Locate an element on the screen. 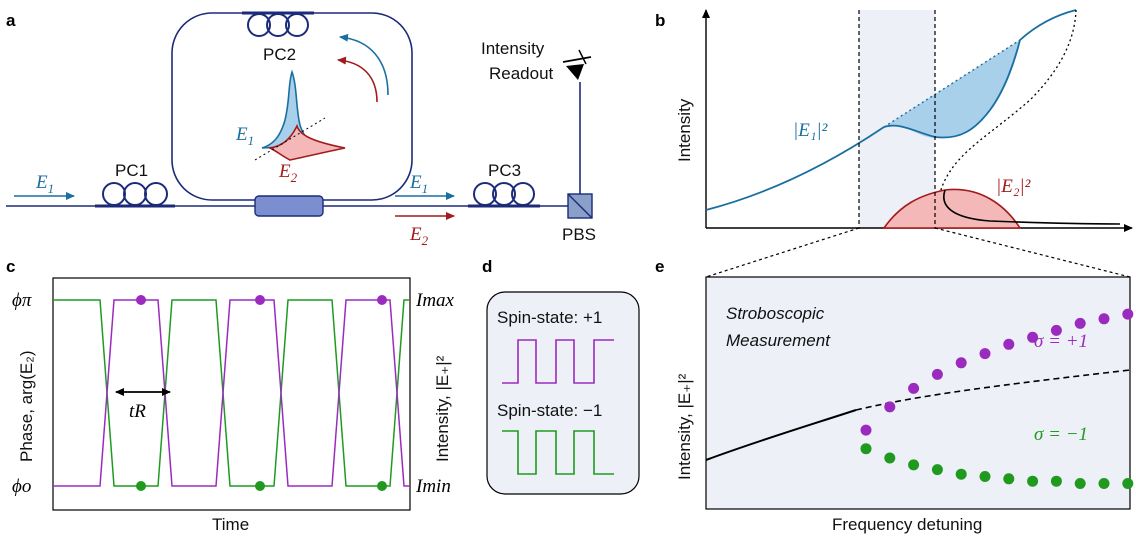 The image size is (1136, 540). pbs-label: PBS is located at coordinates (579, 234).